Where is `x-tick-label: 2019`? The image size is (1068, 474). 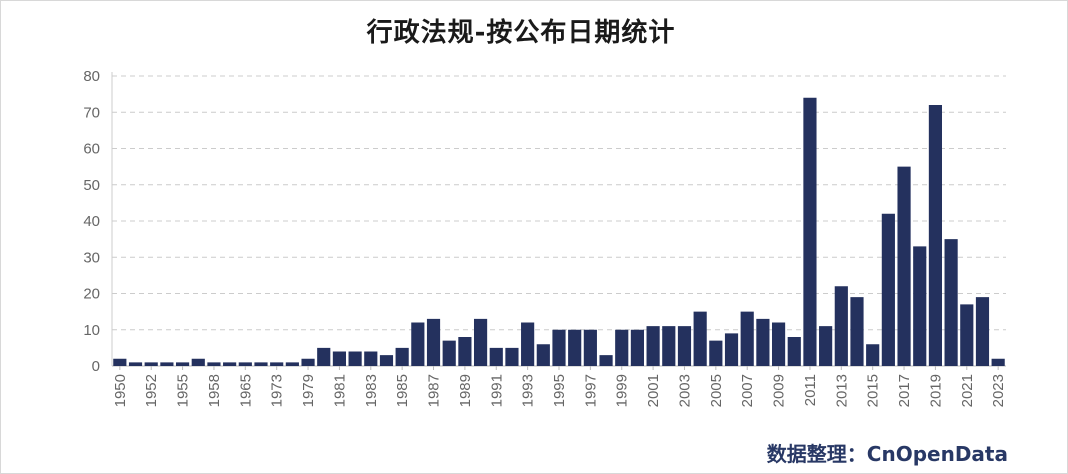 x-tick-label: 2019 is located at coordinates (935, 390).